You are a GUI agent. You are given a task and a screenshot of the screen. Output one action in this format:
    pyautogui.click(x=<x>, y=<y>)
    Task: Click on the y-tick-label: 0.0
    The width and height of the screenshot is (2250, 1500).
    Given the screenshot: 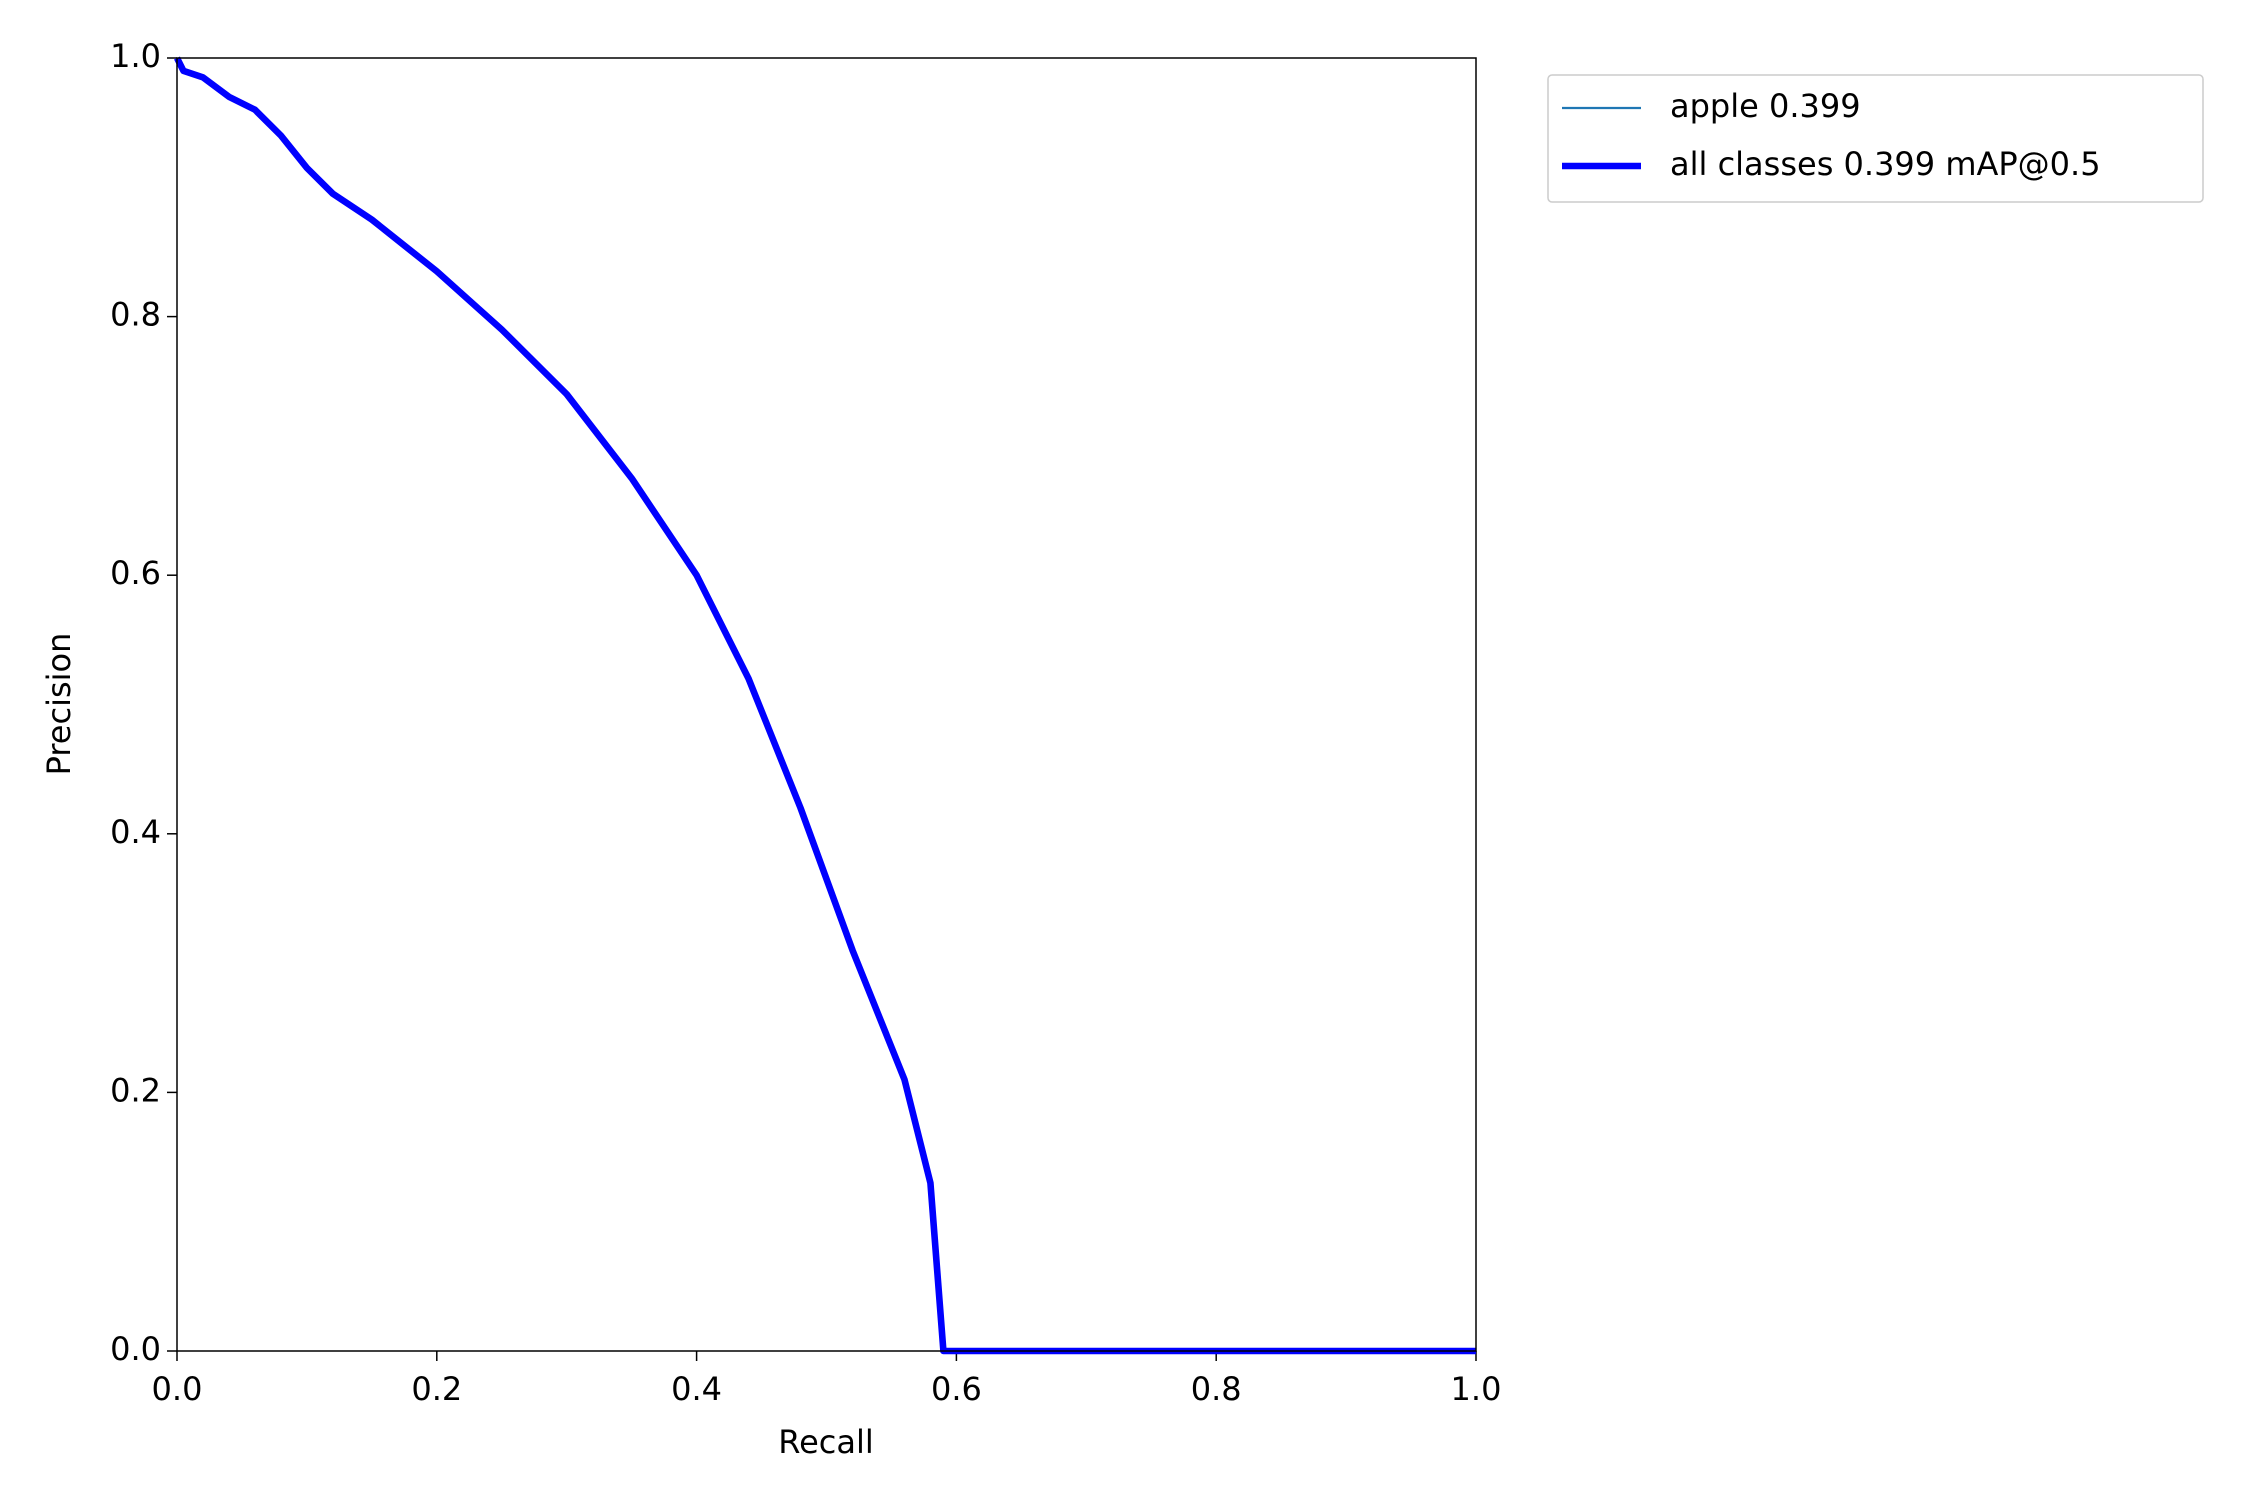 What is the action you would take?
    pyautogui.click(x=135, y=1349)
    